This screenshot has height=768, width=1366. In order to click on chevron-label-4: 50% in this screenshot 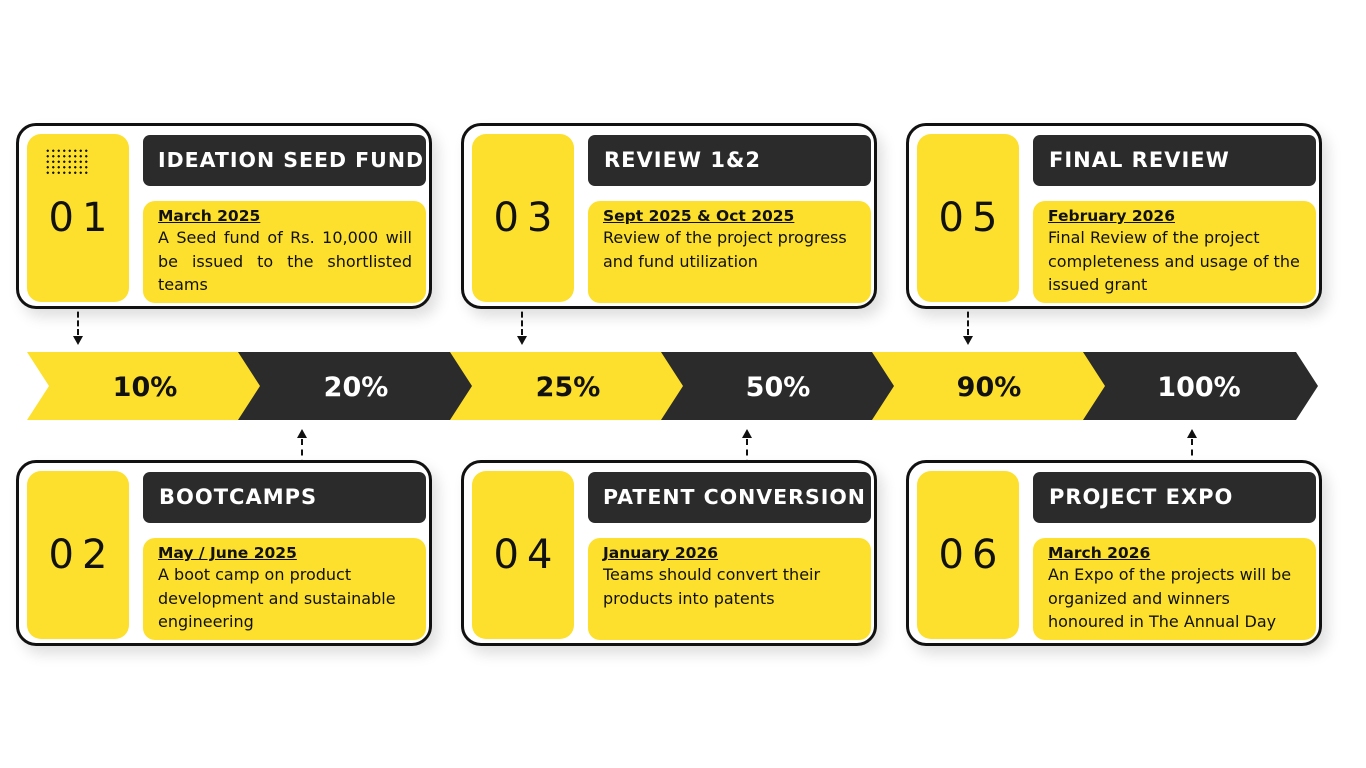, I will do `click(778, 387)`.